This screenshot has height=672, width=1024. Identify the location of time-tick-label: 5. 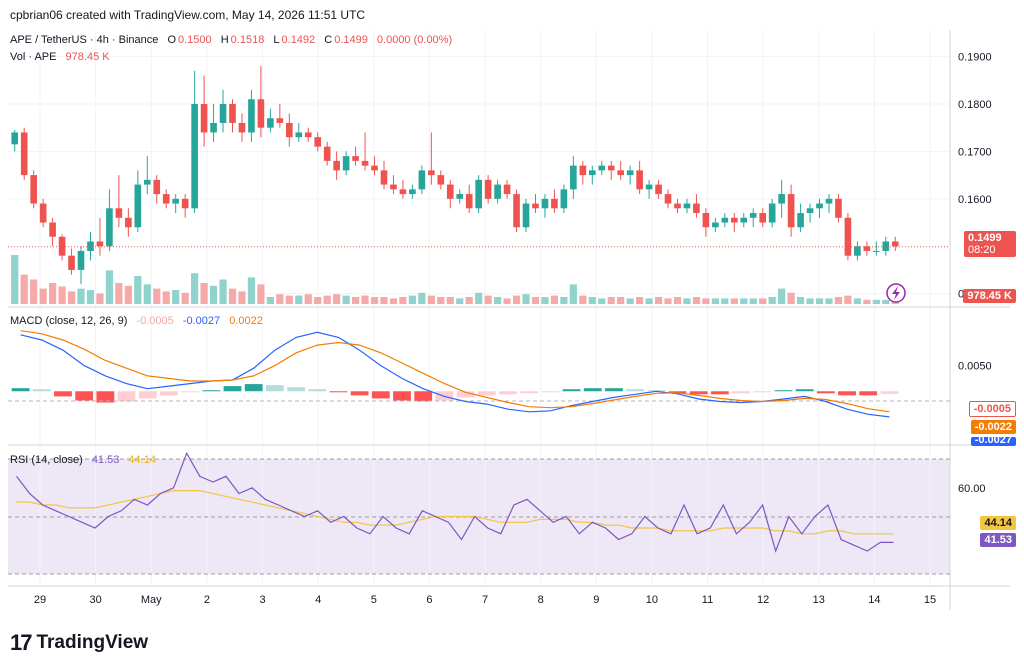
(374, 600).